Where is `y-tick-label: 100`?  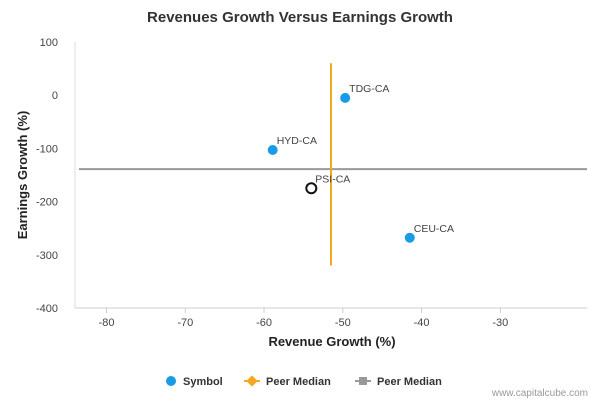 y-tick-label: 100 is located at coordinates (49, 43).